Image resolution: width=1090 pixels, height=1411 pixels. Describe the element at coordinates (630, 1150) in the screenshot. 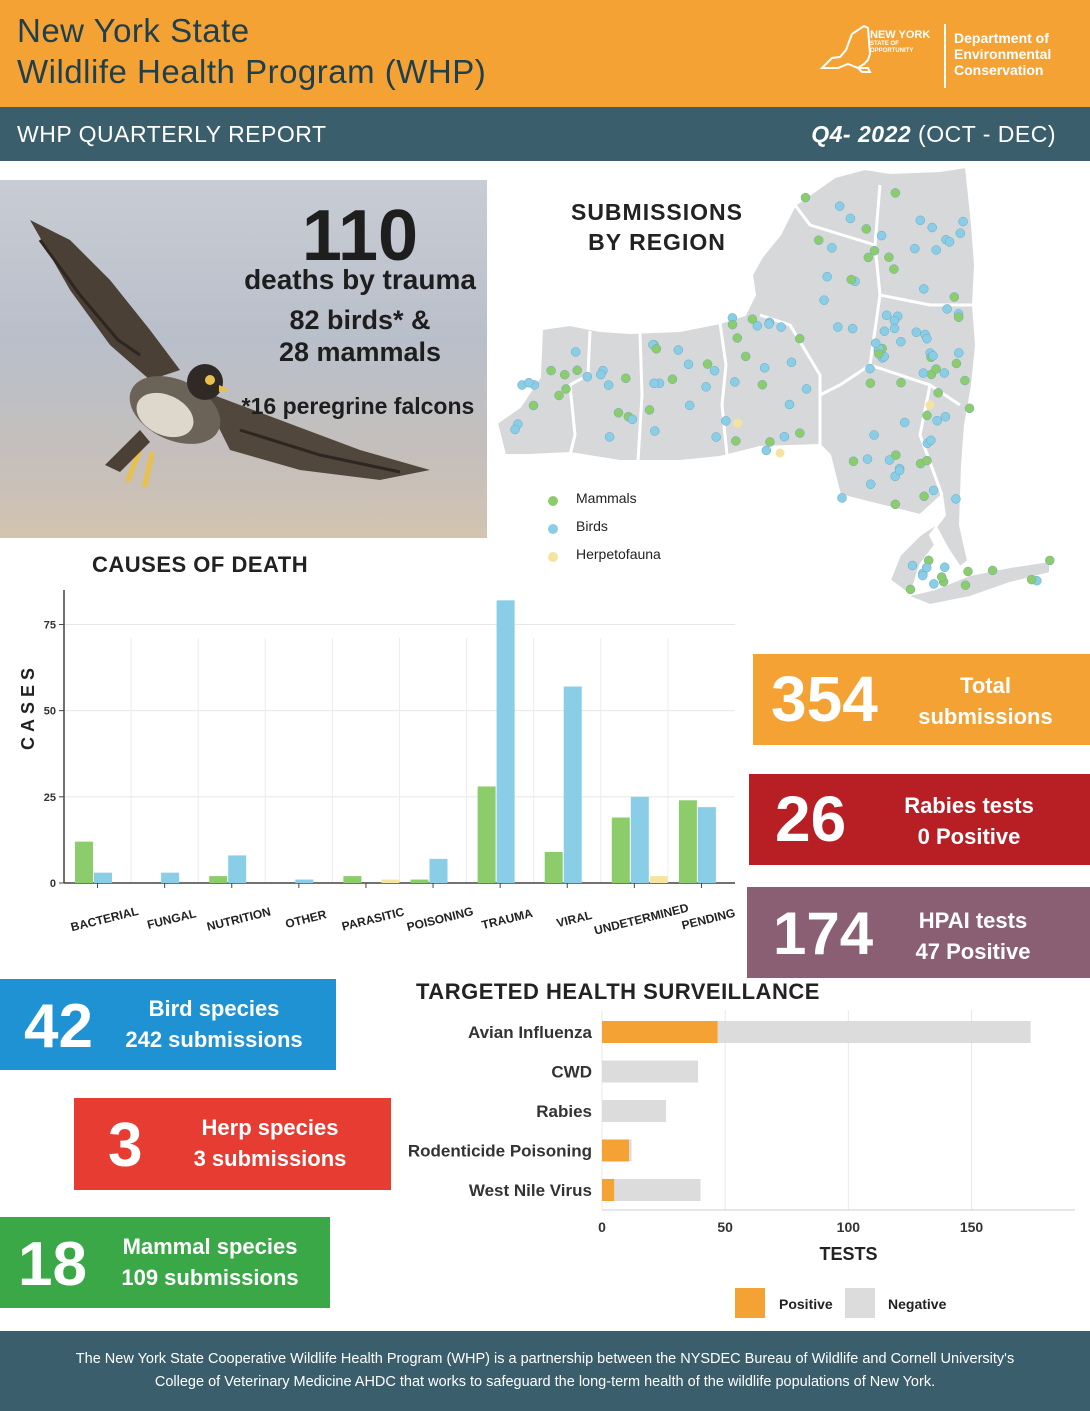

I see `surveillance-bar-negative` at that location.